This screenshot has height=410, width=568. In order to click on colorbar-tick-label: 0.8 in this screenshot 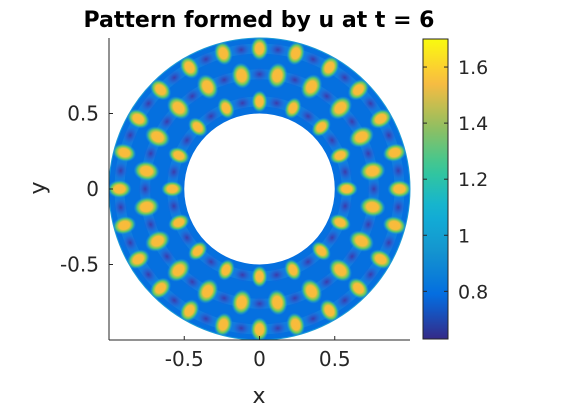, I will do `click(473, 292)`.